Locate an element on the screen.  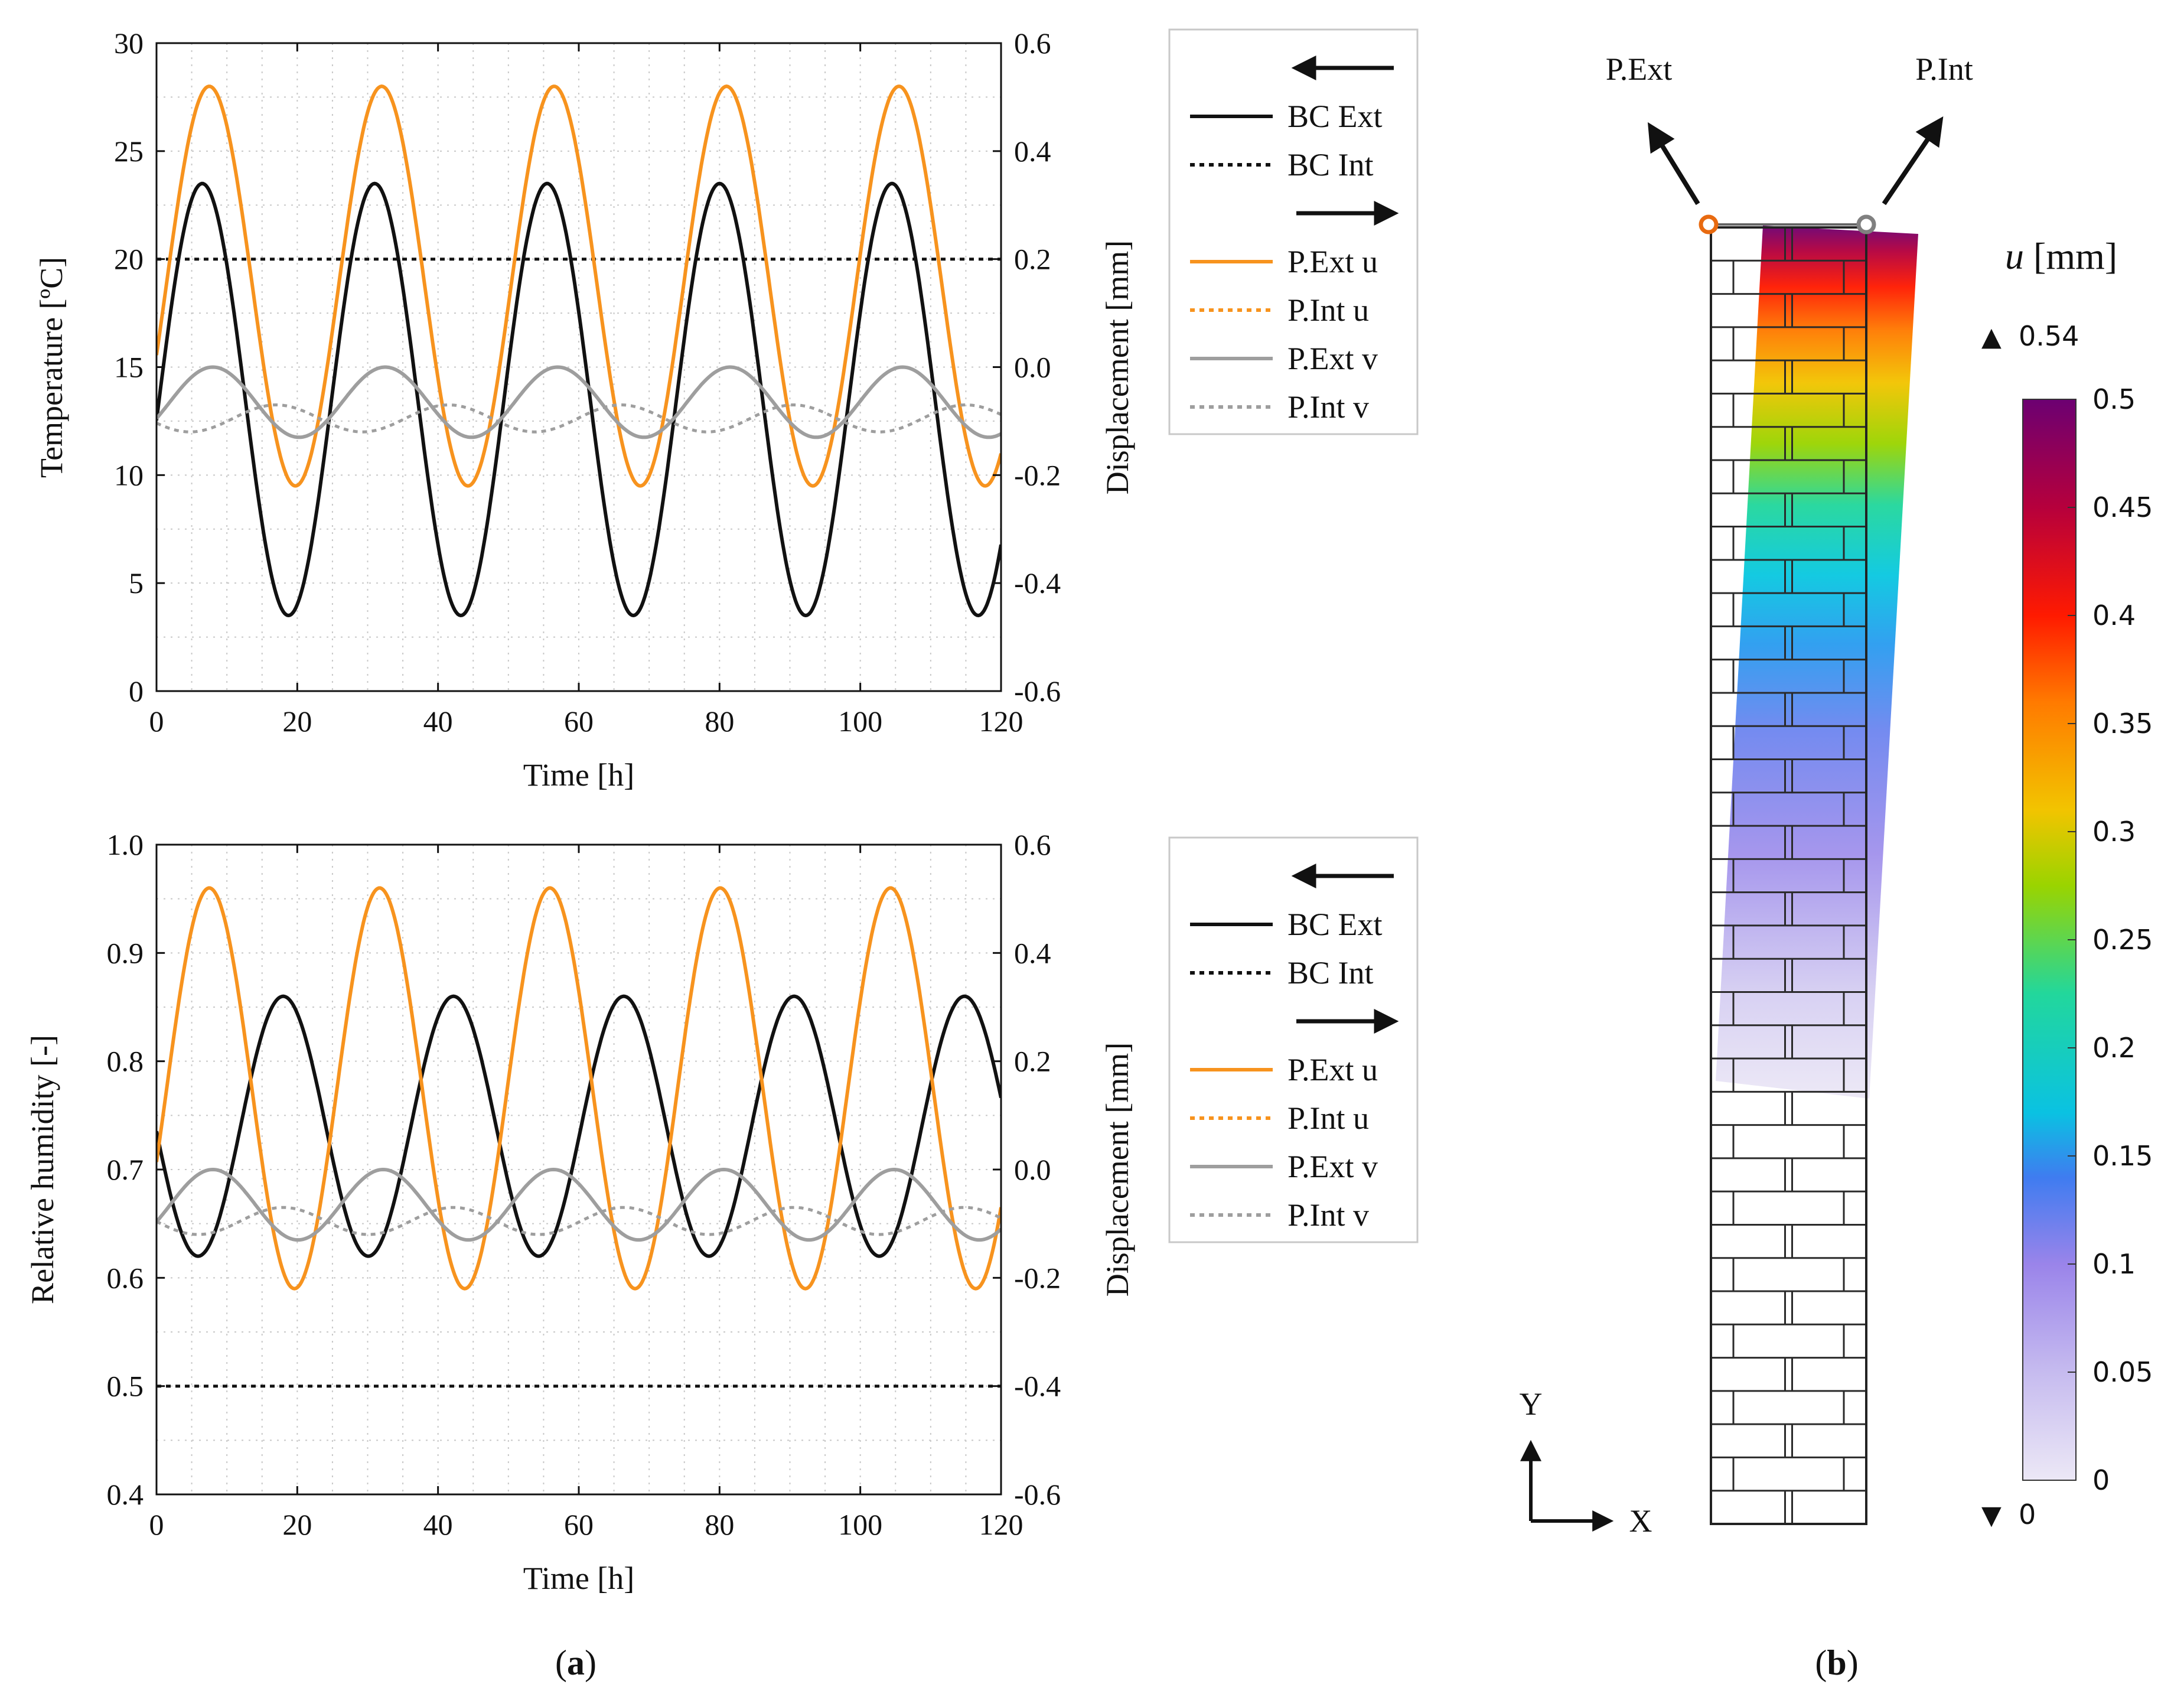
colorbar-min-triangle-icon: ▼ is located at coordinates (1991, 1515).